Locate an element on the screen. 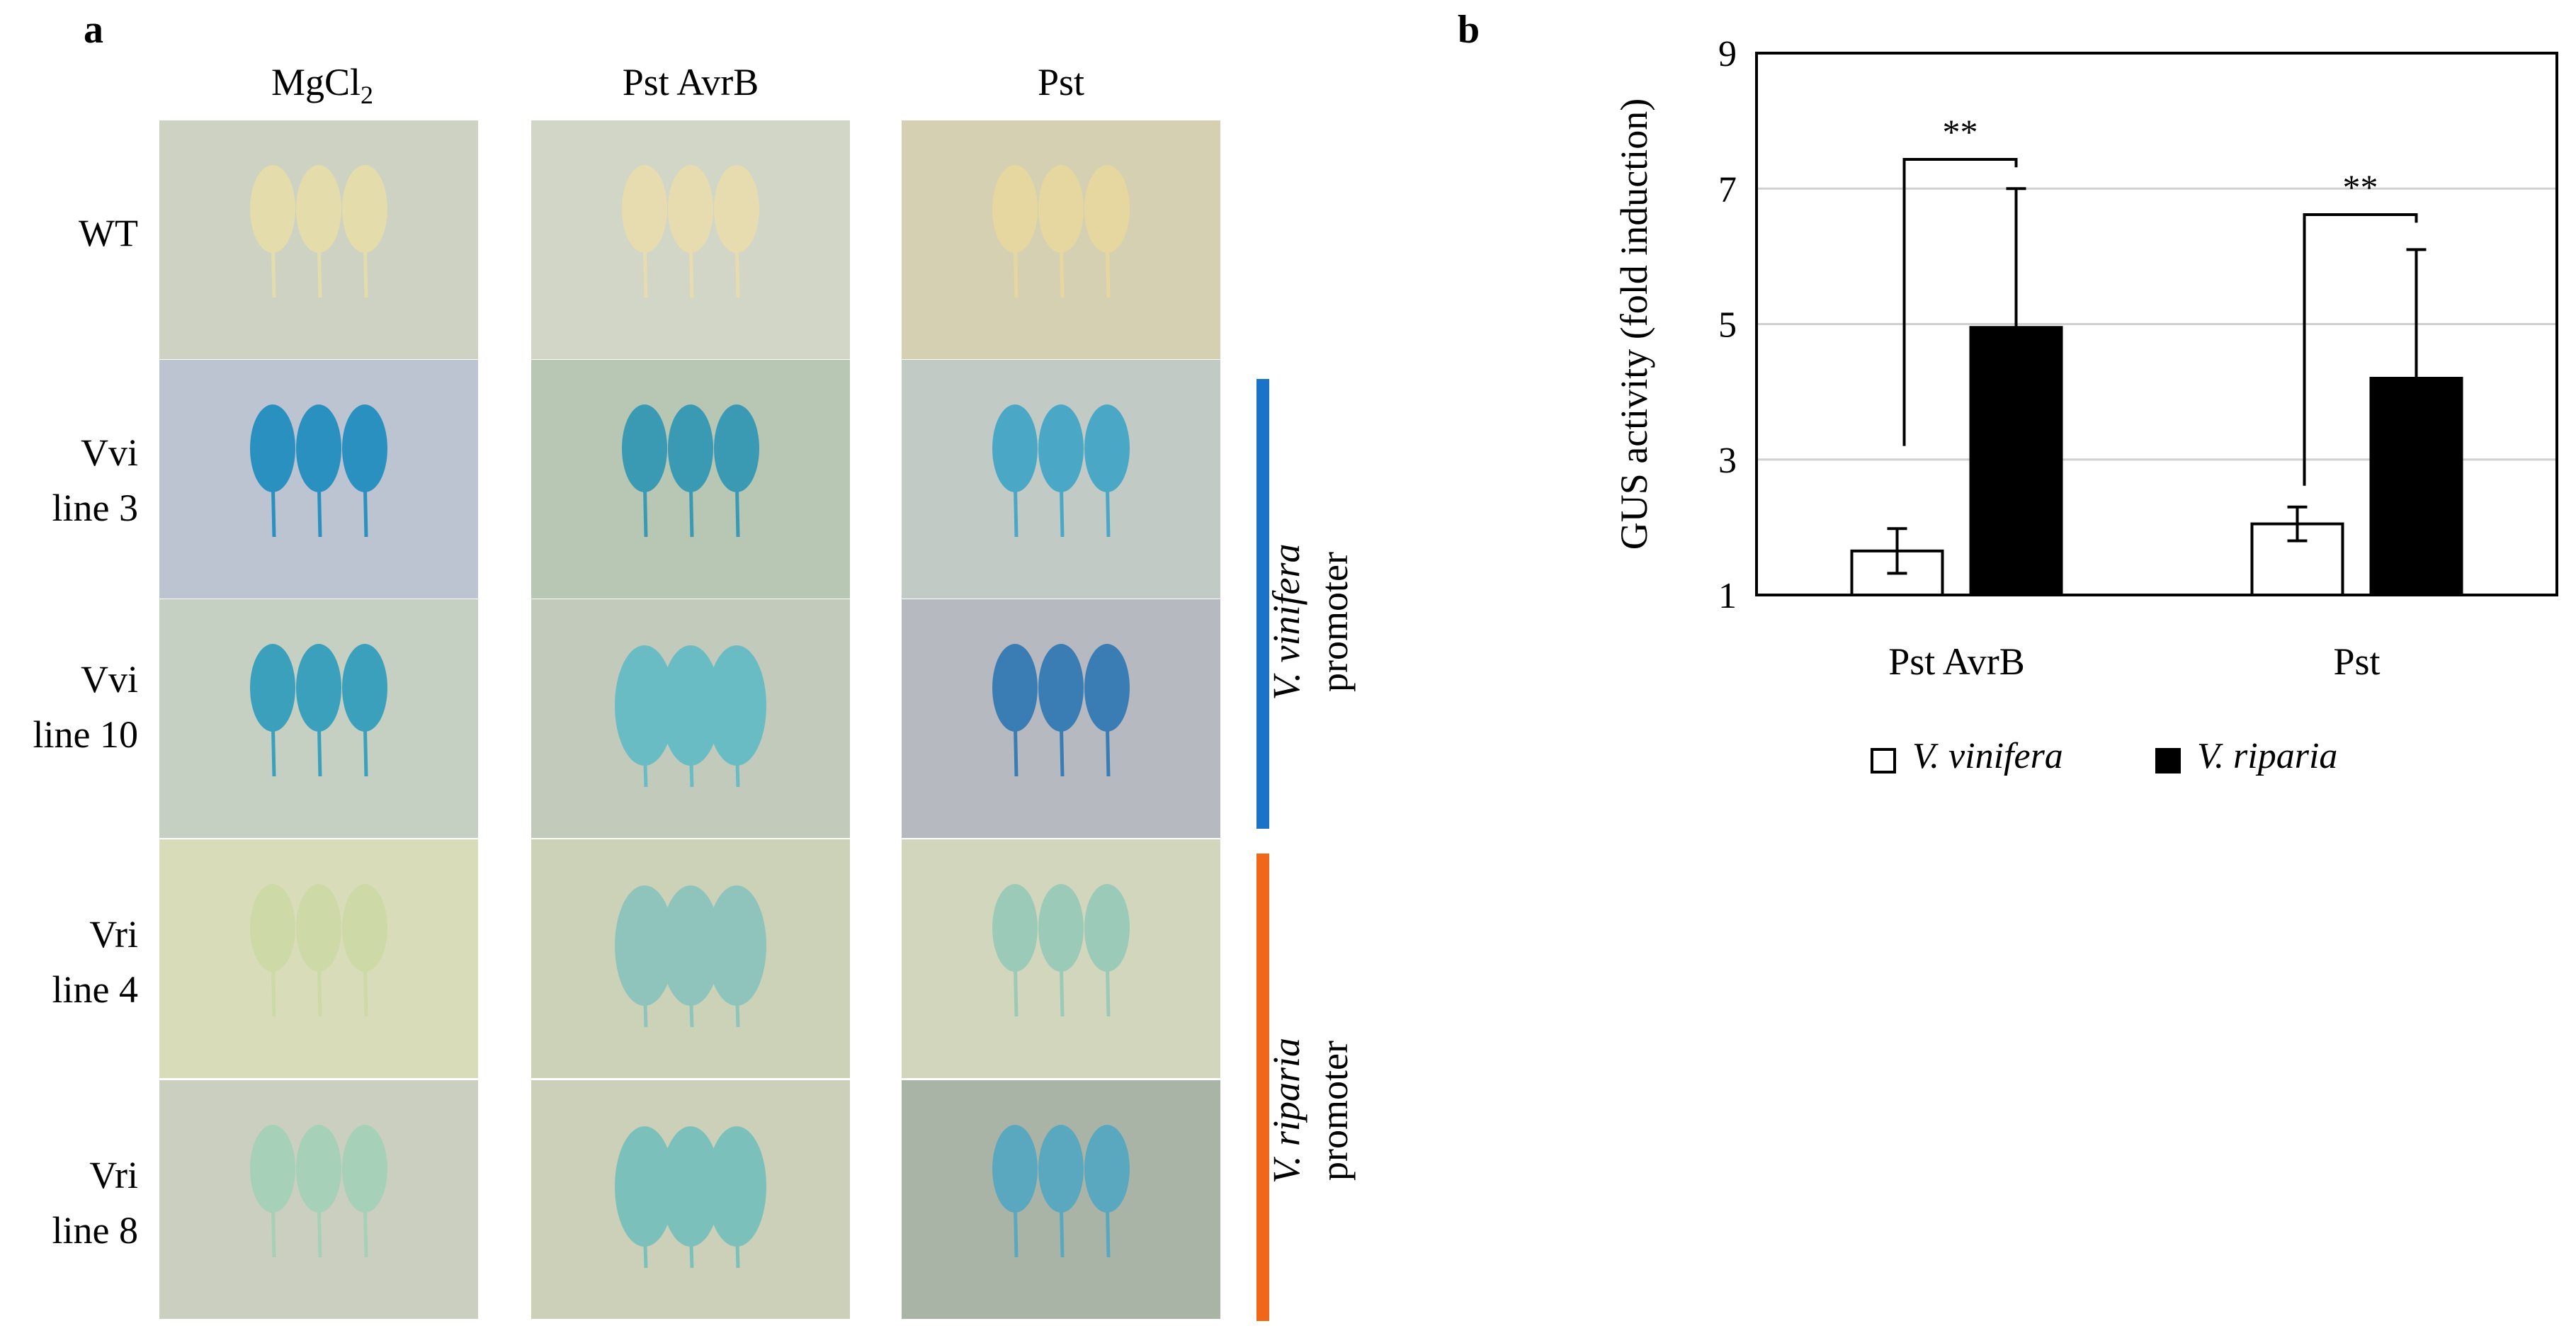 The image size is (2576, 1343). row-label-vvi-10-line1: Vvi is located at coordinates (109, 680).